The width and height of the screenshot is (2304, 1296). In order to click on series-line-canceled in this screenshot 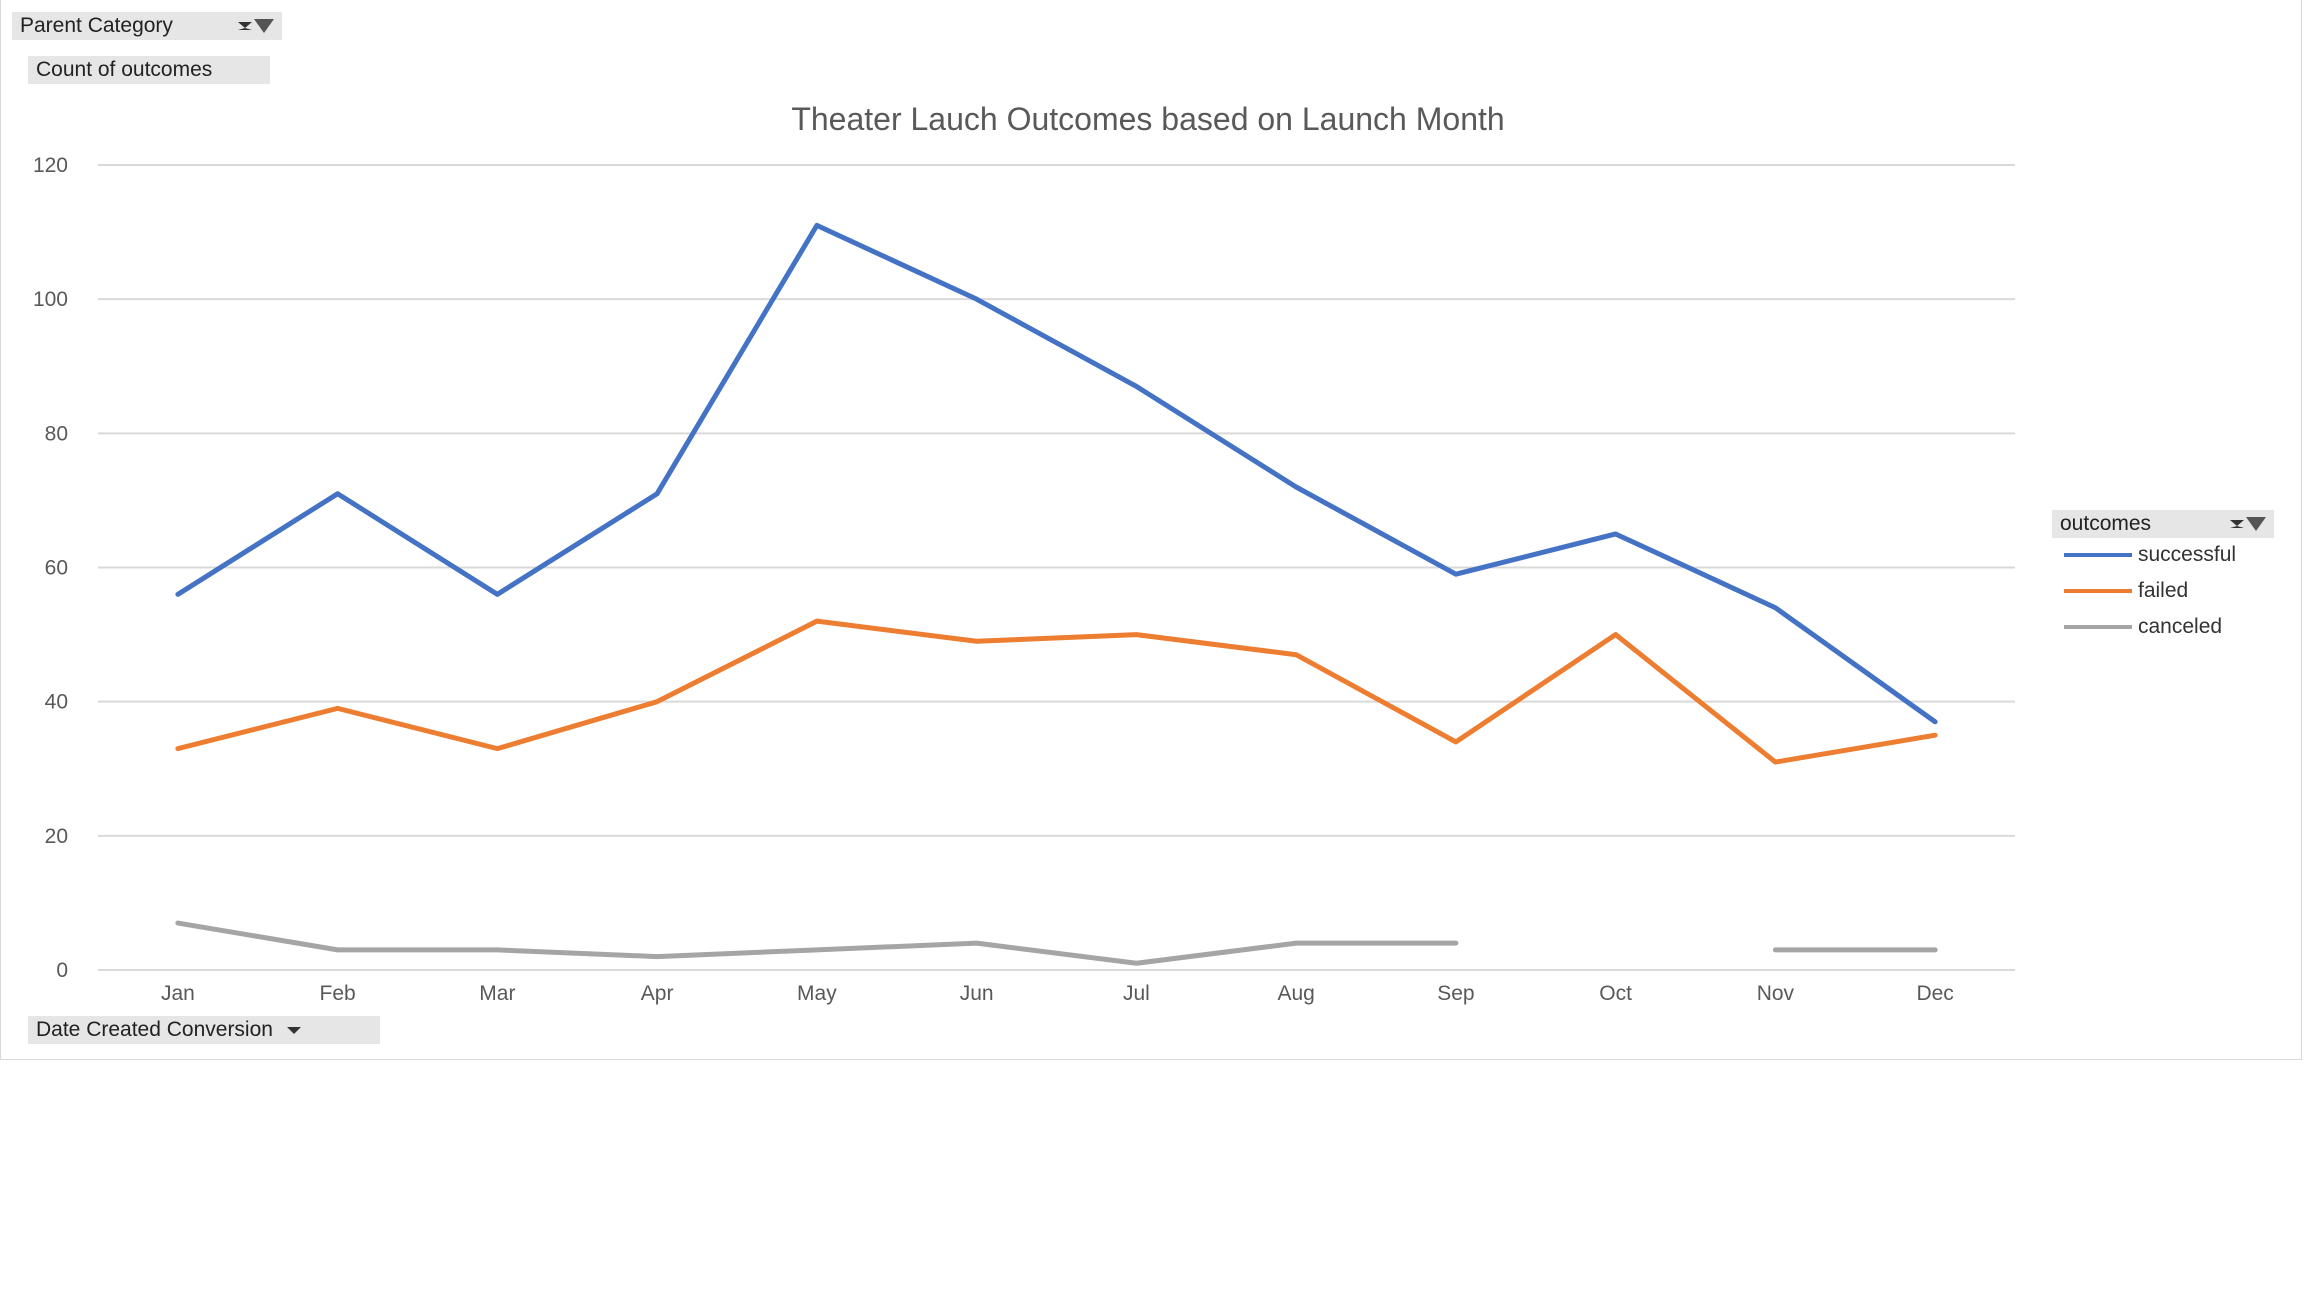, I will do `click(817, 943)`.